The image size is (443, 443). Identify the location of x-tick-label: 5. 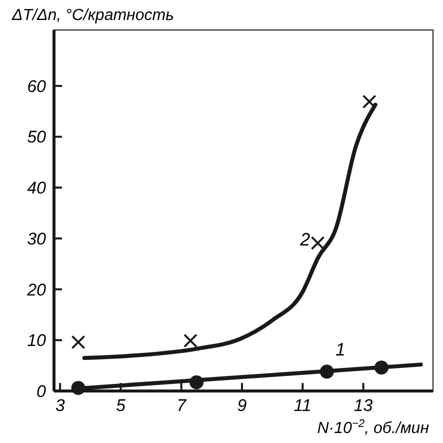
(121, 405).